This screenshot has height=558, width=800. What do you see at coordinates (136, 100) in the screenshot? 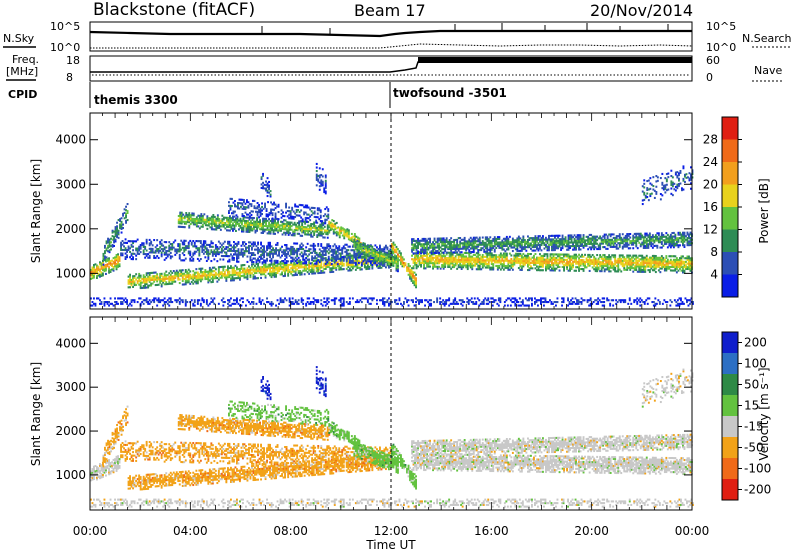
I see `cpid-segment-themis: themis 3300` at bounding box center [136, 100].